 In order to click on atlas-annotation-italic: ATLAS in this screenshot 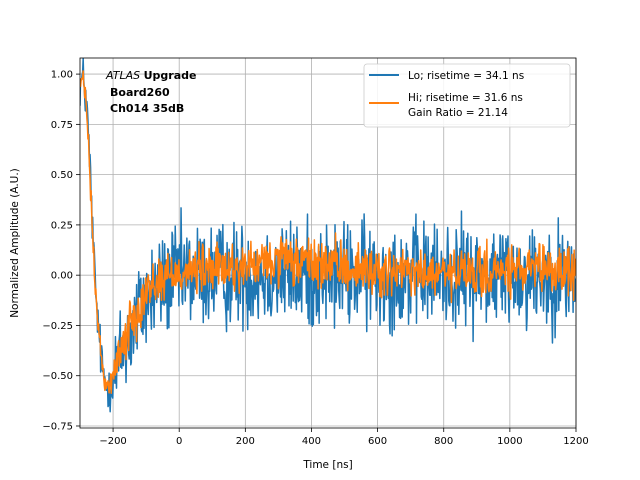, I will do `click(122, 75)`.